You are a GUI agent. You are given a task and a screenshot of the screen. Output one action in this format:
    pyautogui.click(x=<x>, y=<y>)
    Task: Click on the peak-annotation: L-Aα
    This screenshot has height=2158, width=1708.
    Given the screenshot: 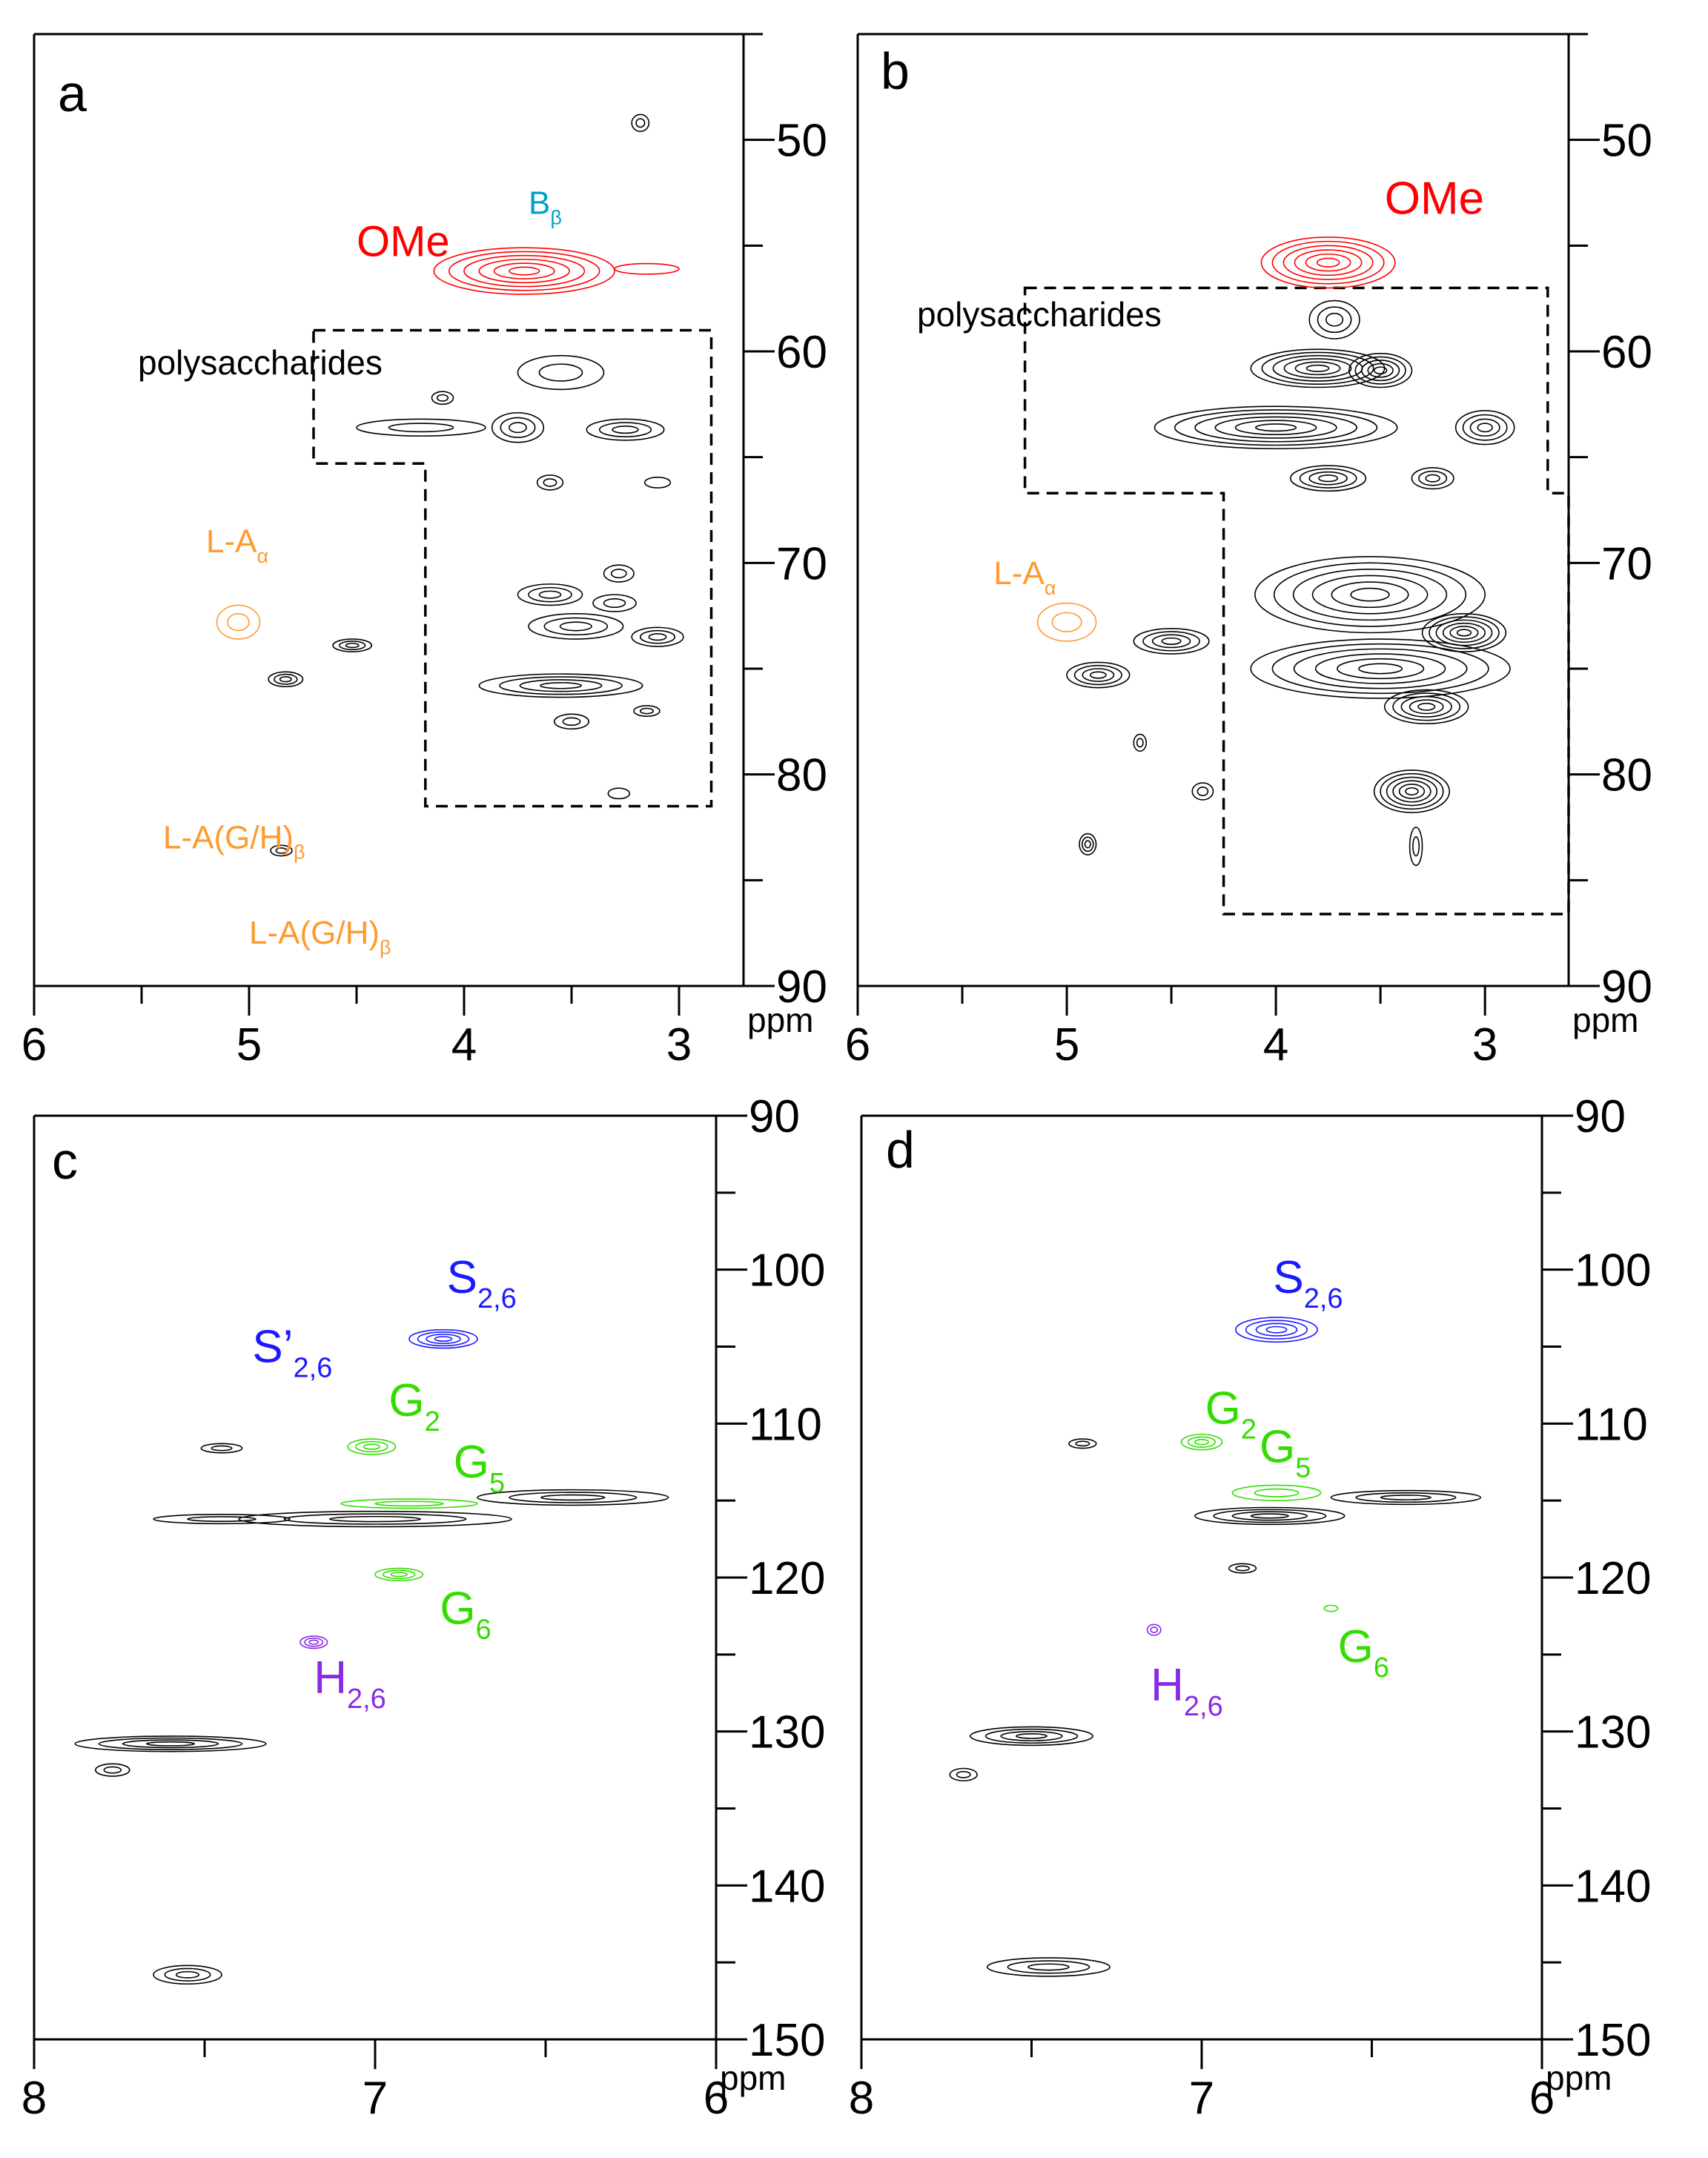 What is the action you would take?
    pyautogui.click(x=237, y=545)
    